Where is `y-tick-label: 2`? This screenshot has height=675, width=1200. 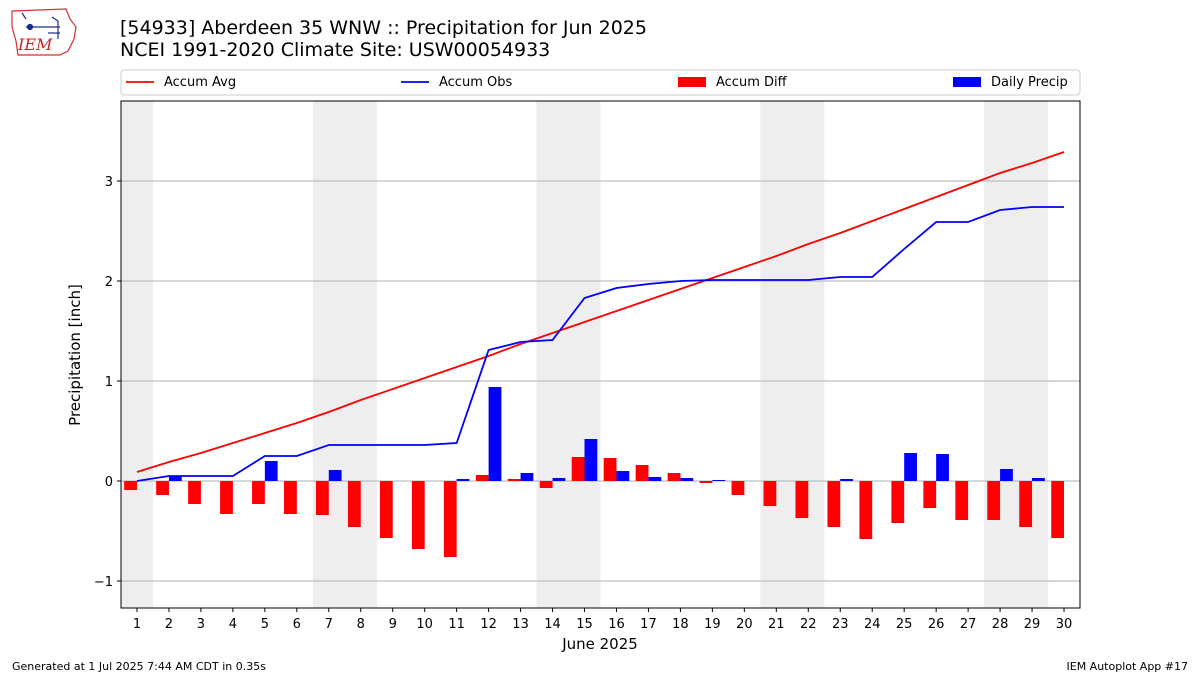 y-tick-label: 2 is located at coordinates (109, 282).